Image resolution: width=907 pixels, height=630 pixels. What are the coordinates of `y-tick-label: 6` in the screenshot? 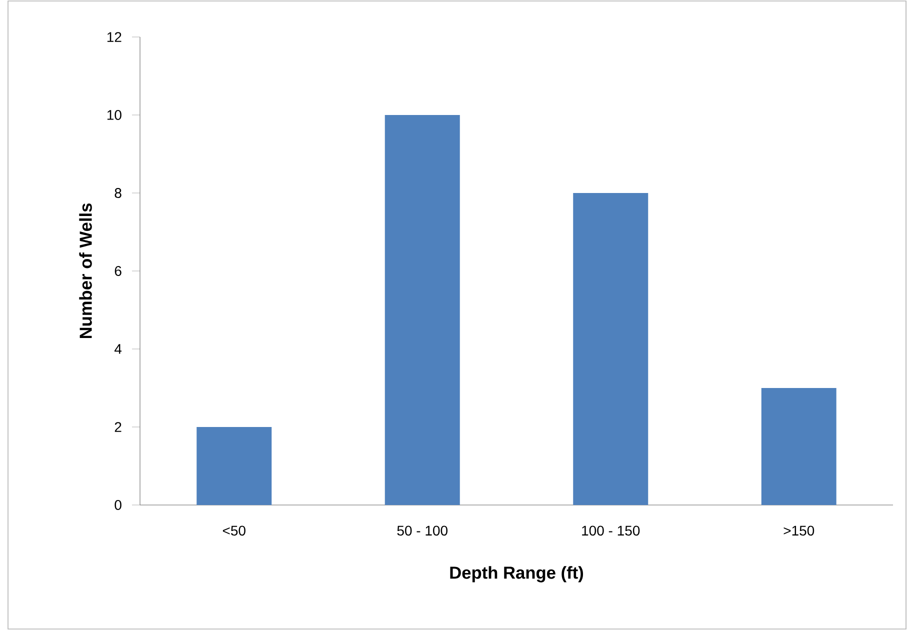 It's located at (118, 271).